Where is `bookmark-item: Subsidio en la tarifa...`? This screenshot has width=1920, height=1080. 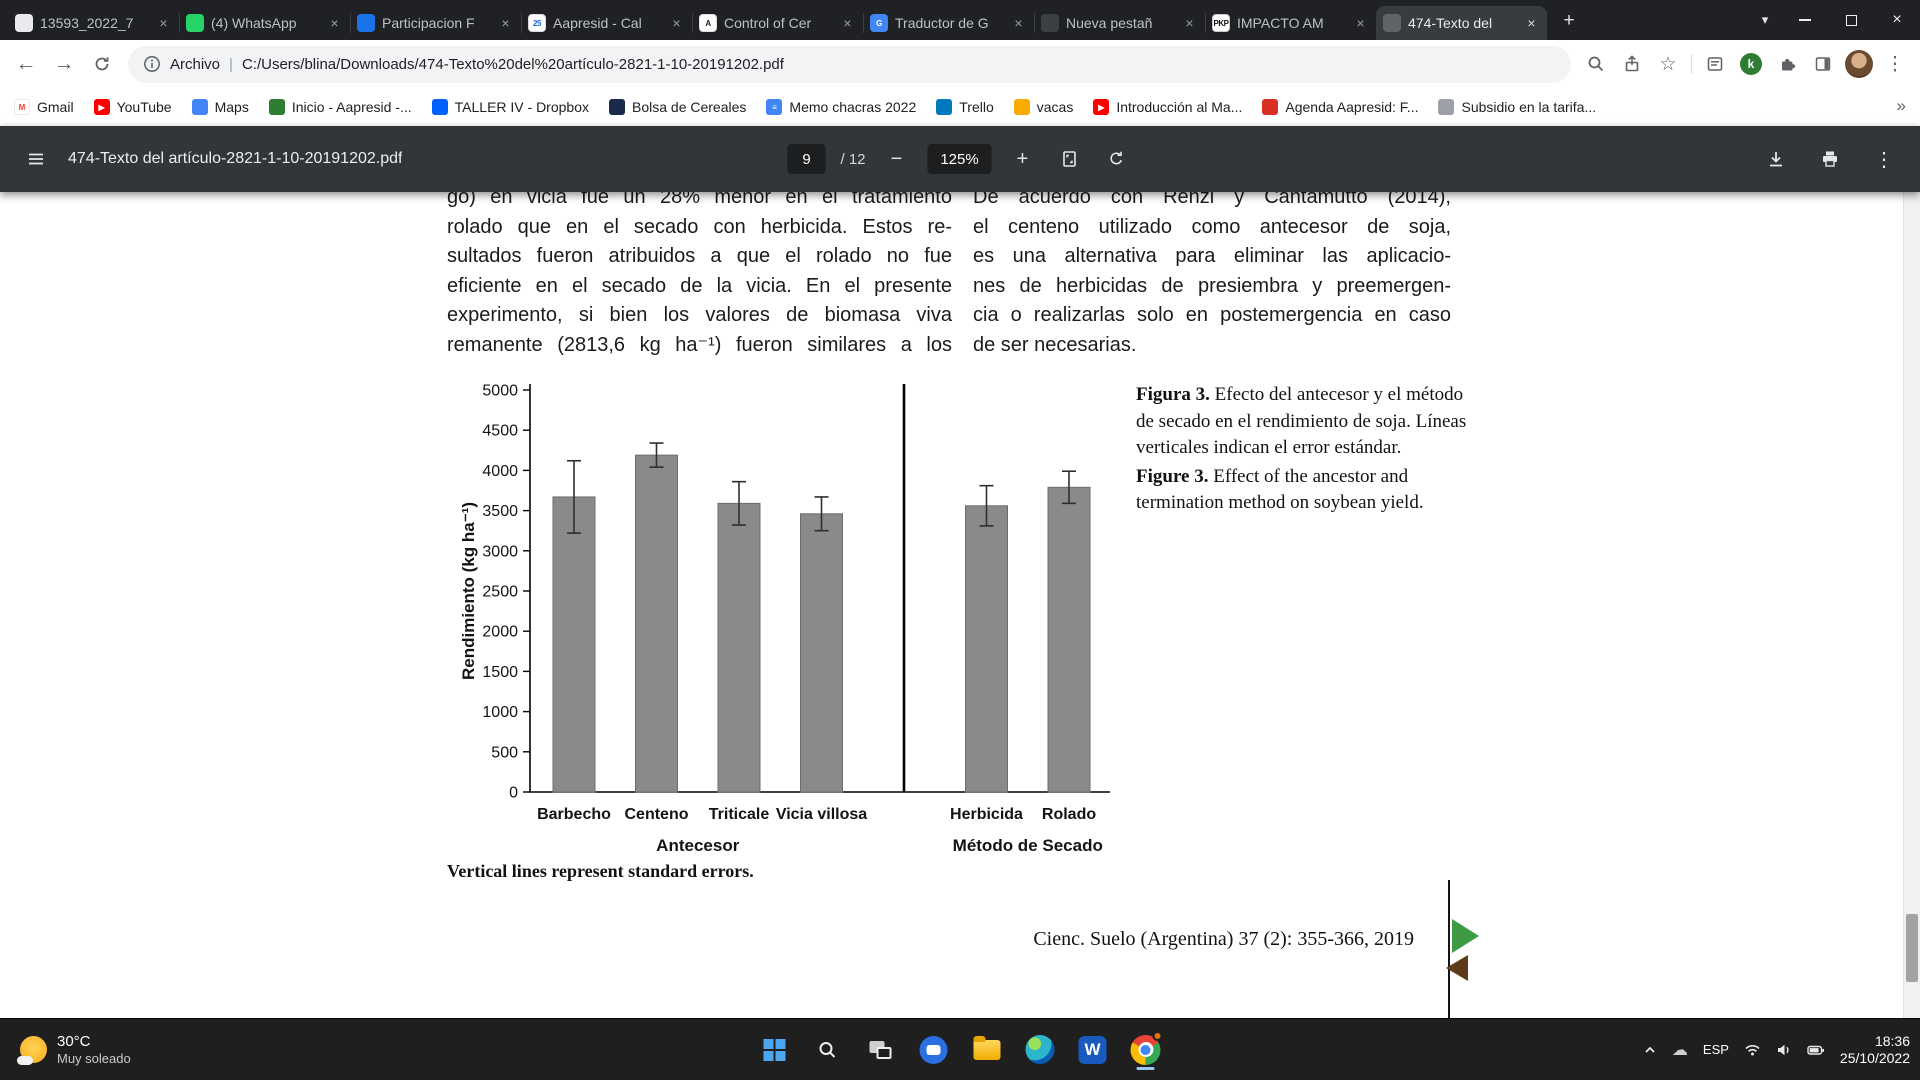
bookmark-item: Subsidio en la tarifa... is located at coordinates (1517, 107).